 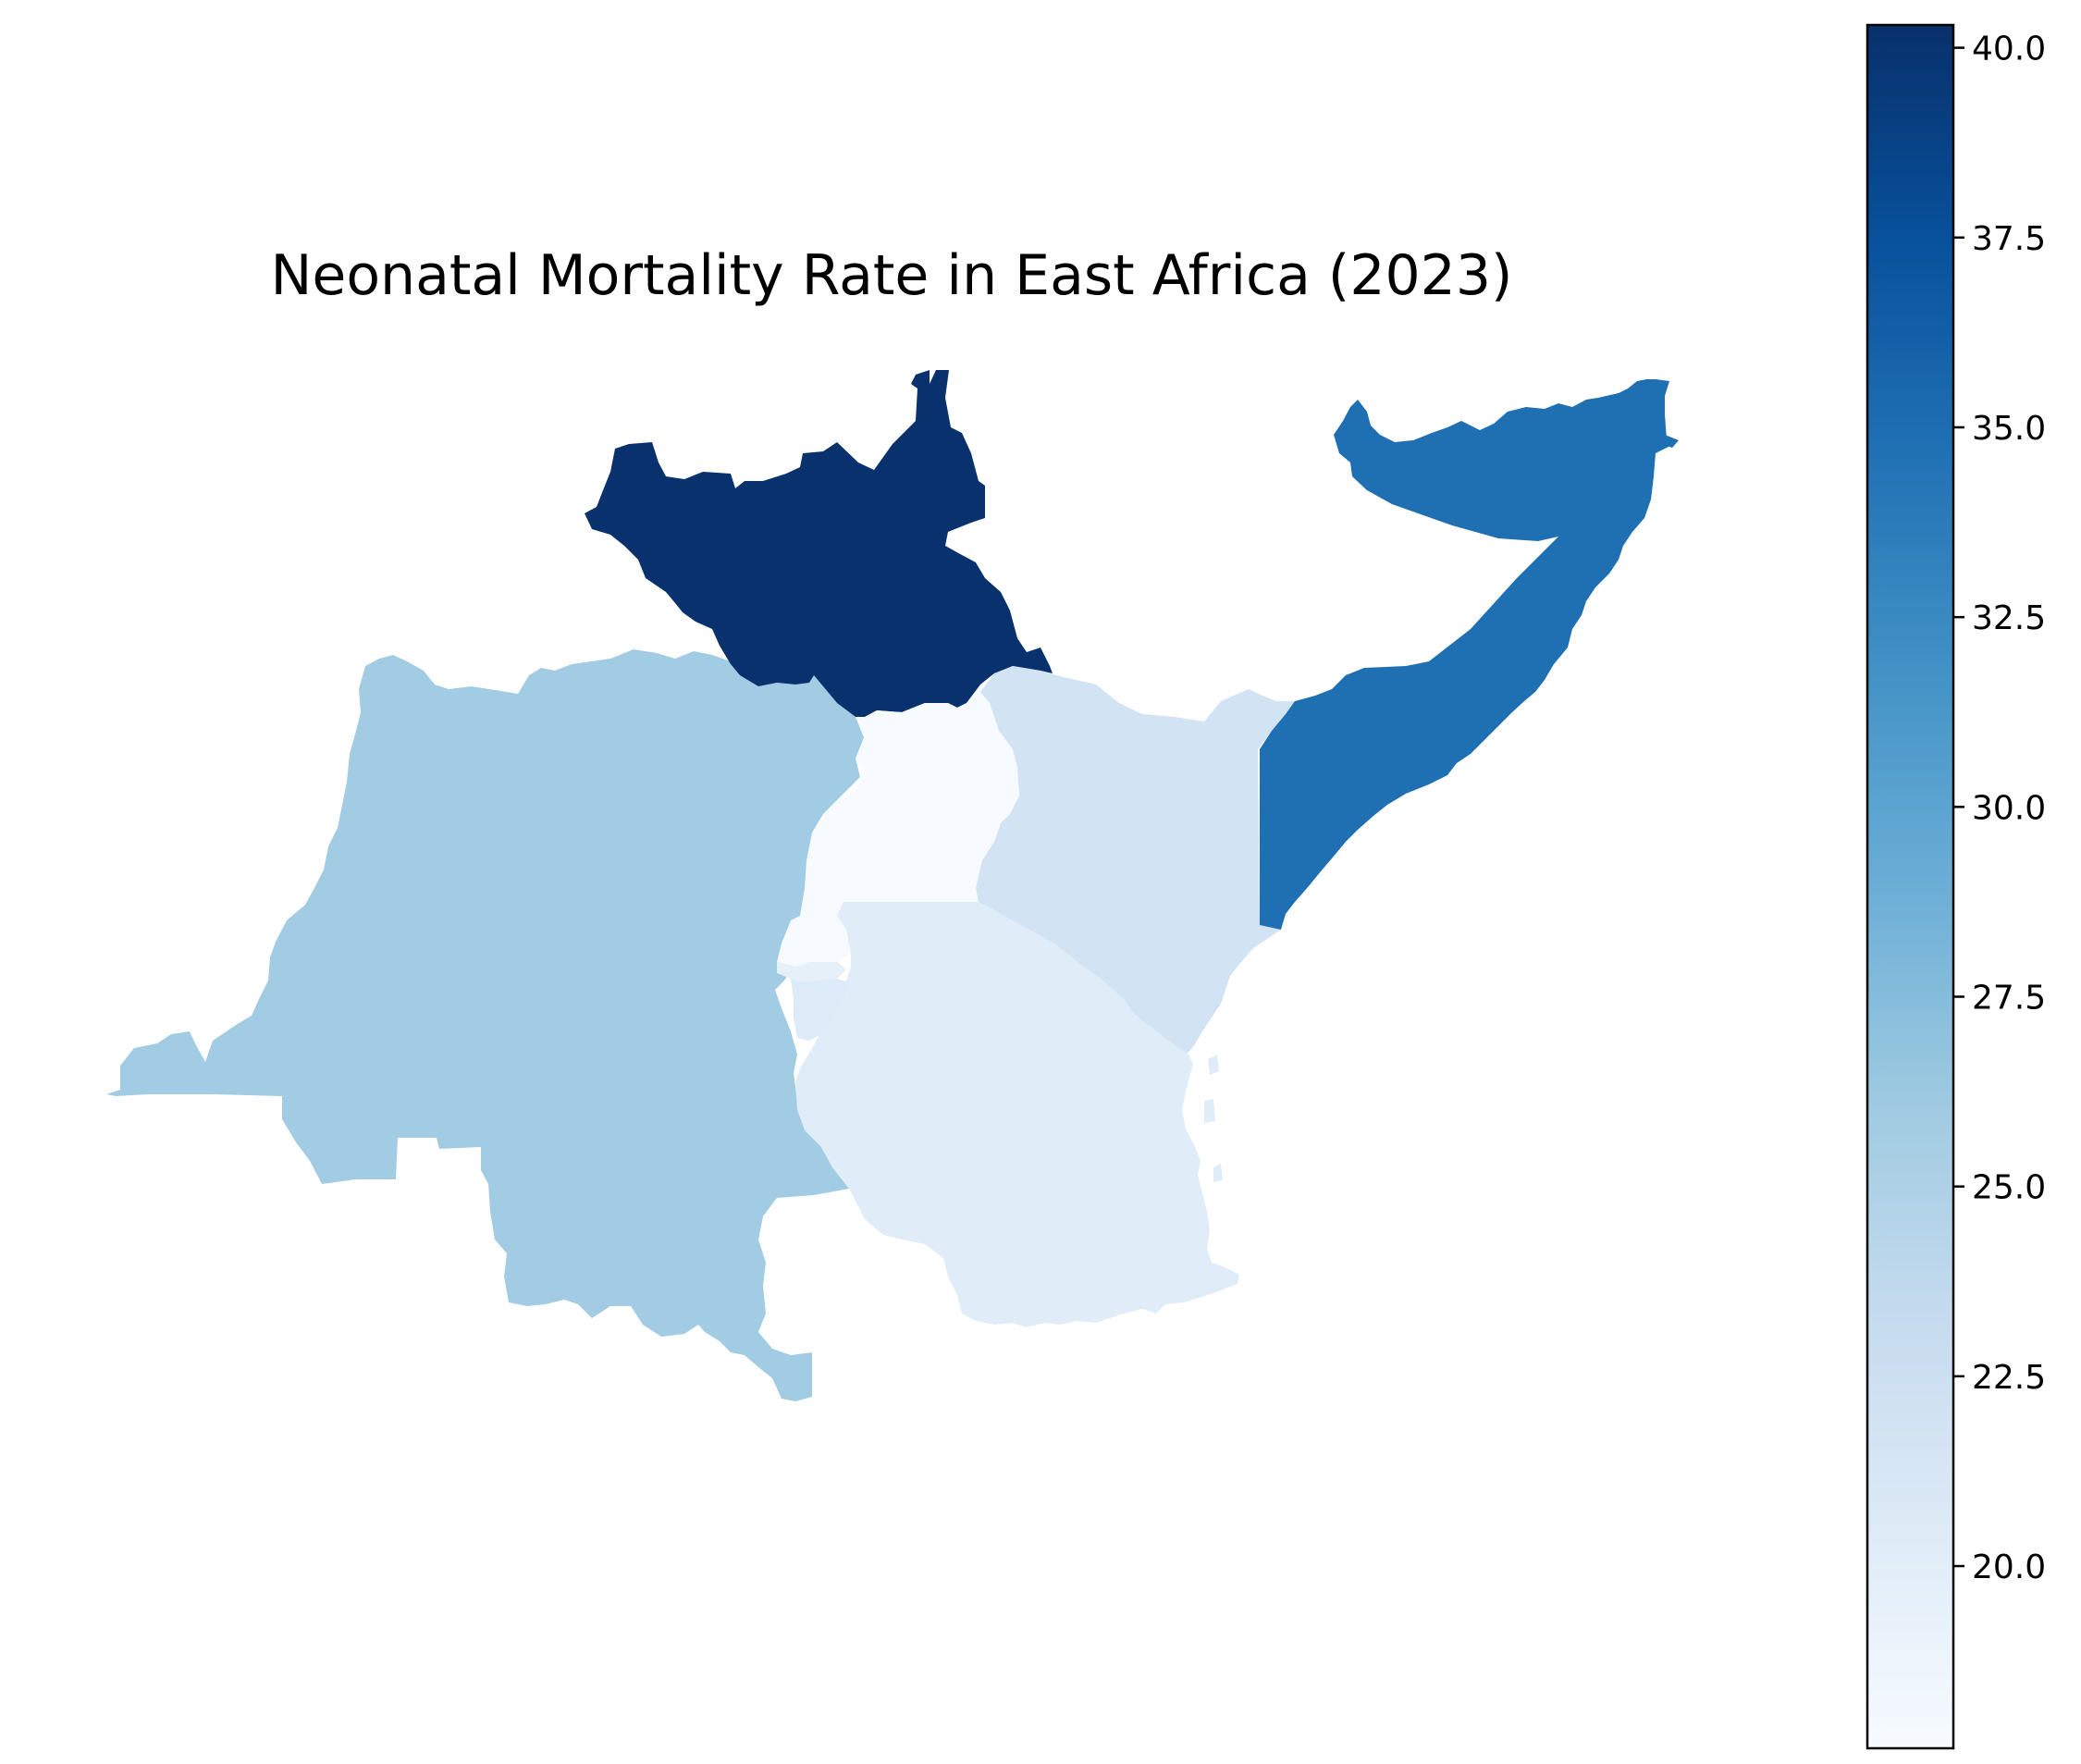 What do you see at coordinates (2009, 999) in the screenshot?
I see `colorbar-tick-label: 27.5` at bounding box center [2009, 999].